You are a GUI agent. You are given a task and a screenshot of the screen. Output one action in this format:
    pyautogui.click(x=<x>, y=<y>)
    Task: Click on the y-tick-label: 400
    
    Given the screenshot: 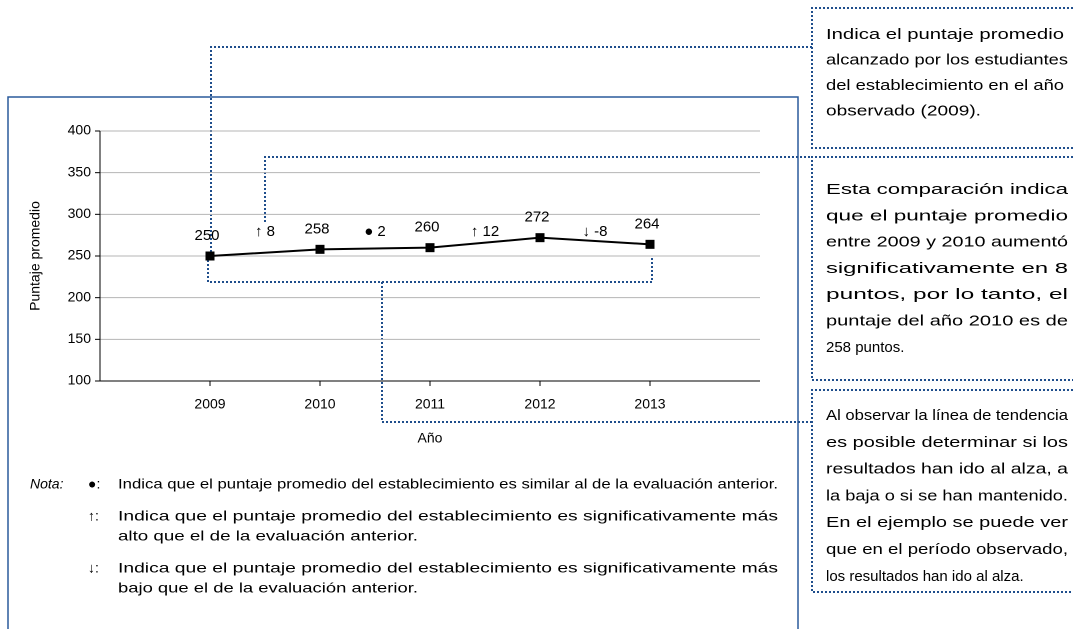 What is the action you would take?
    pyautogui.click(x=80, y=130)
    